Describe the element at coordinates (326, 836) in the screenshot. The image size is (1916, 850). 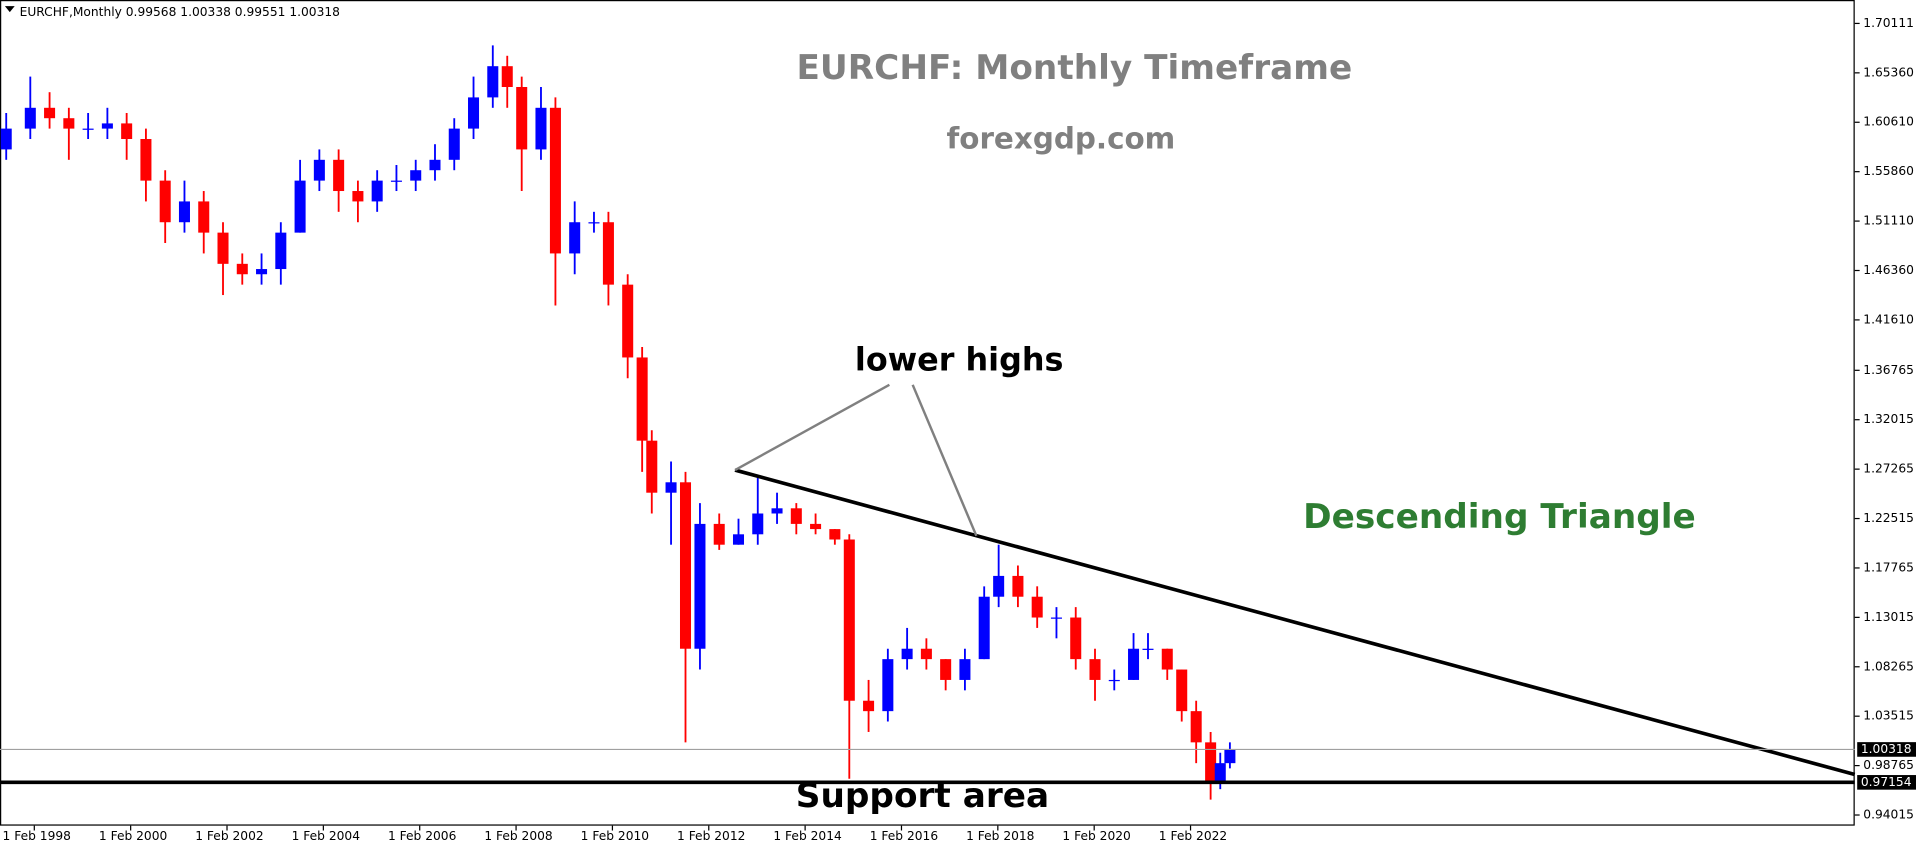
I see `x-tick-label: 1 Feb 2004` at that location.